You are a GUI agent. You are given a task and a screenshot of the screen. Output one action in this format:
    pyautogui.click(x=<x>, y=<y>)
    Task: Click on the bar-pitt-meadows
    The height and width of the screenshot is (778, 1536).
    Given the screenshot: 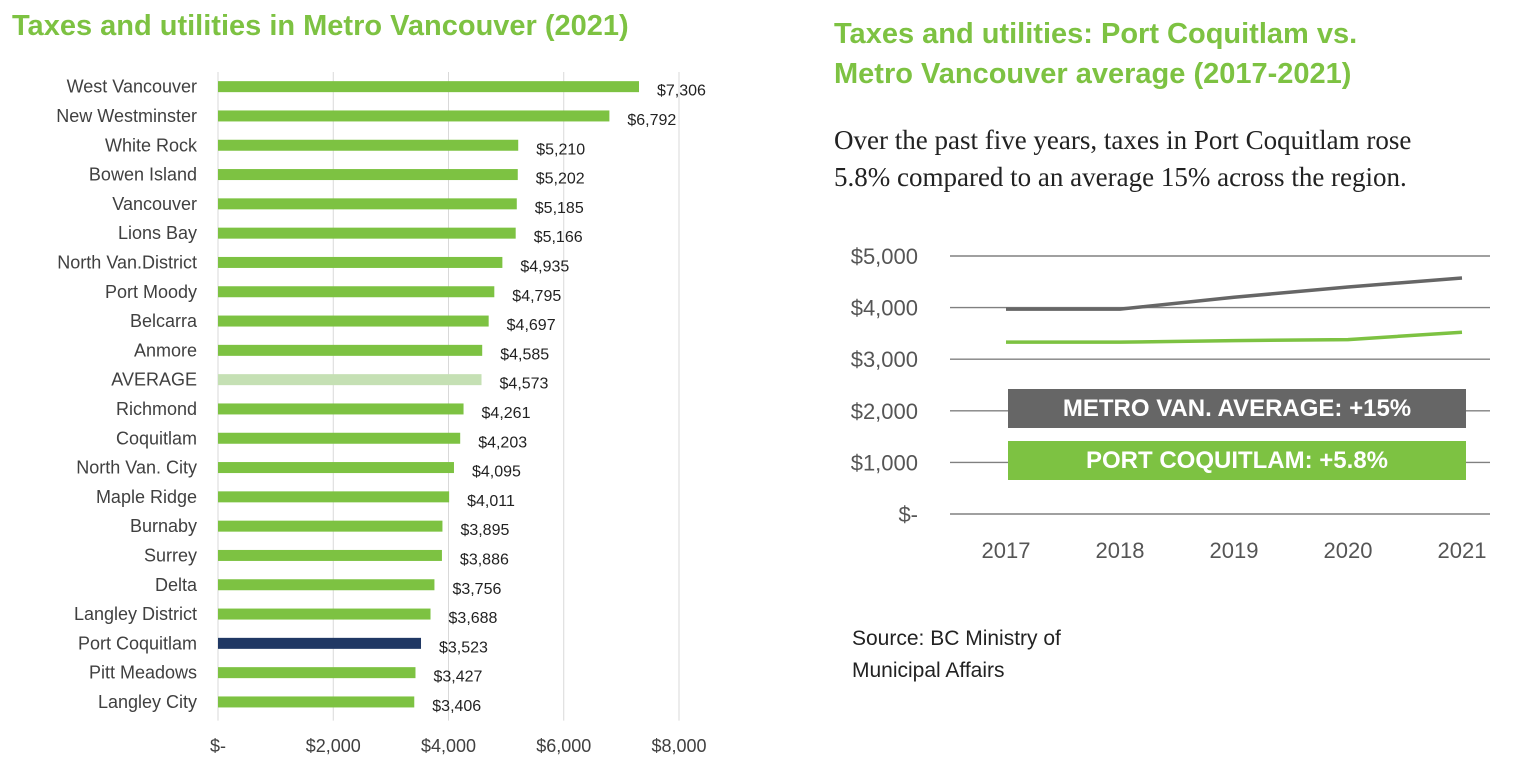 What is the action you would take?
    pyautogui.click(x=317, y=673)
    